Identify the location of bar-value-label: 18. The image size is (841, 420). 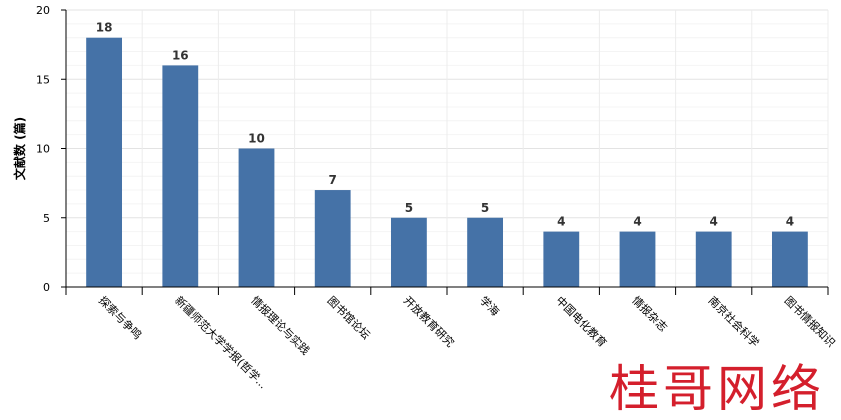
(104, 28).